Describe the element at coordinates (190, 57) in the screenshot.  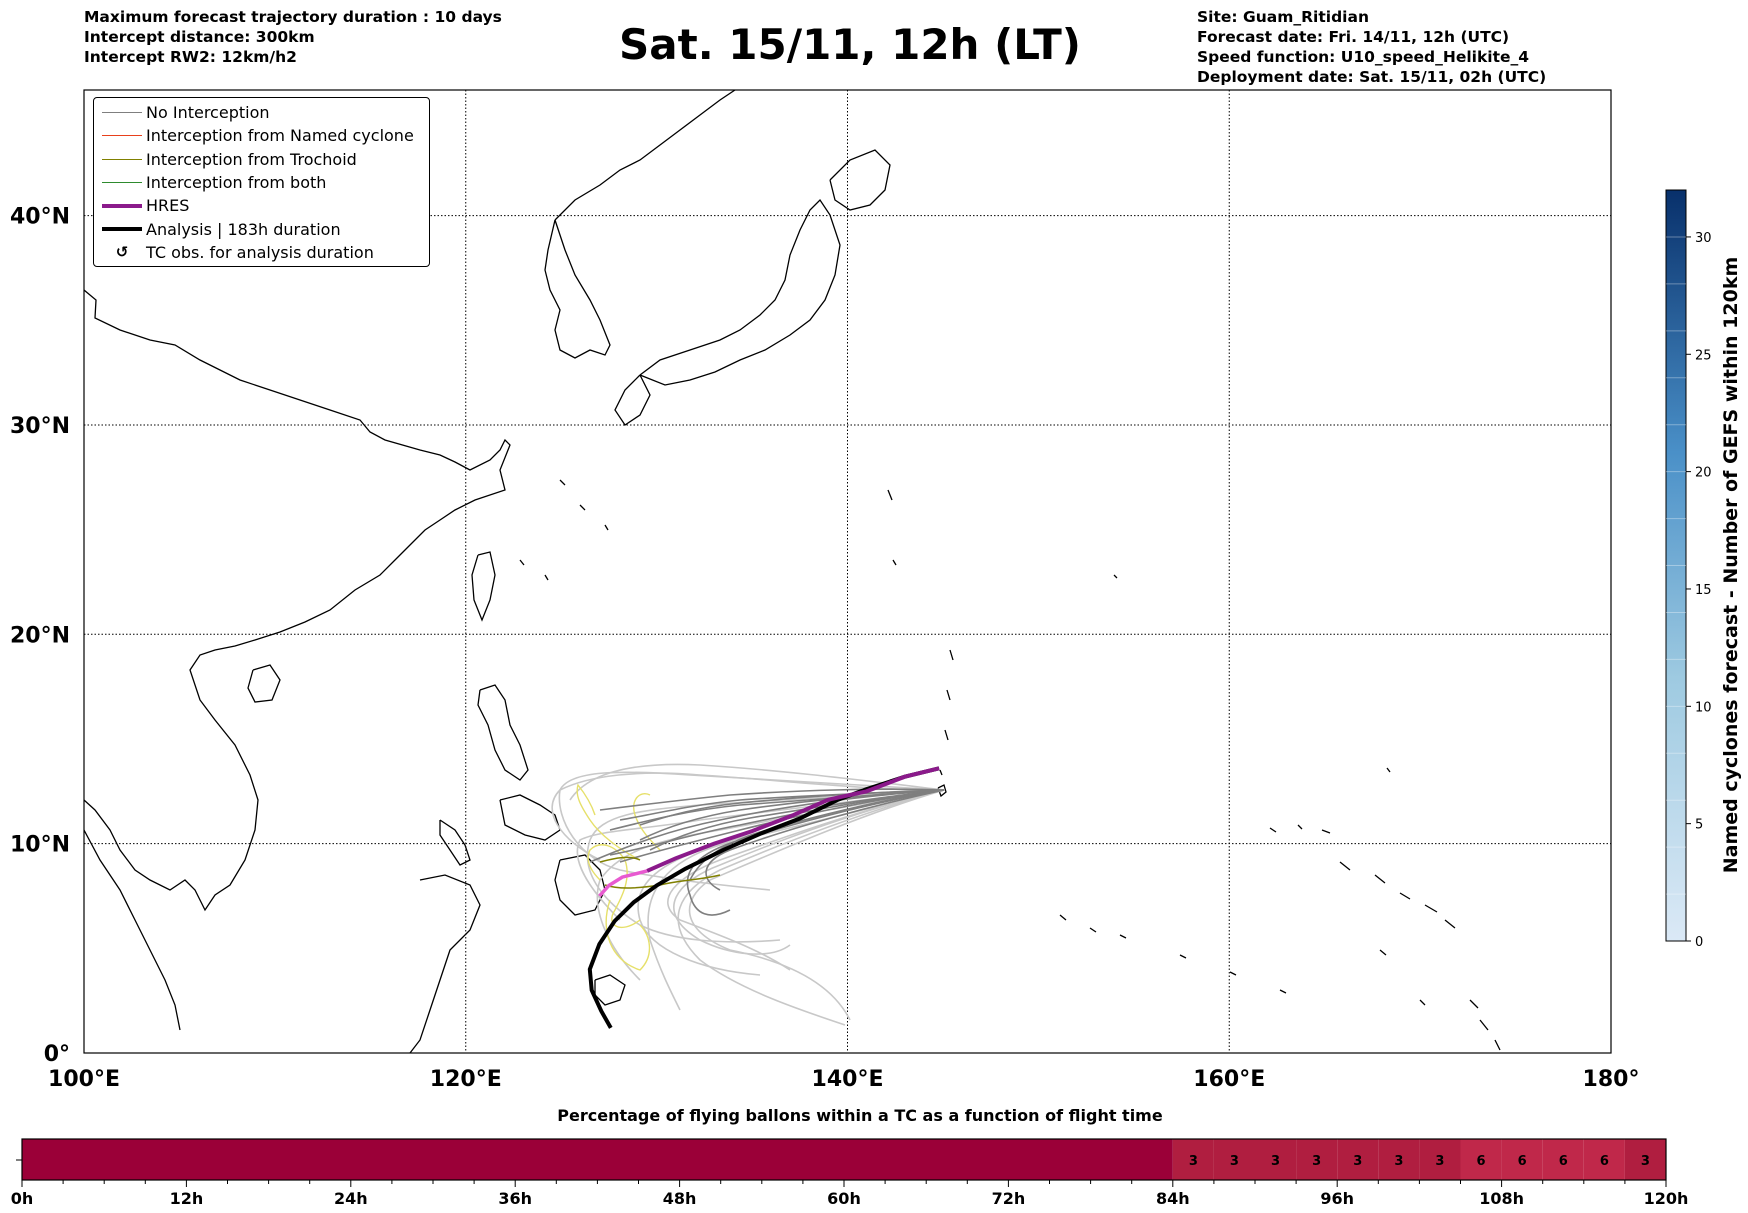
I see `intercept-rw2-text: Intercept RW2: 12km/h2` at that location.